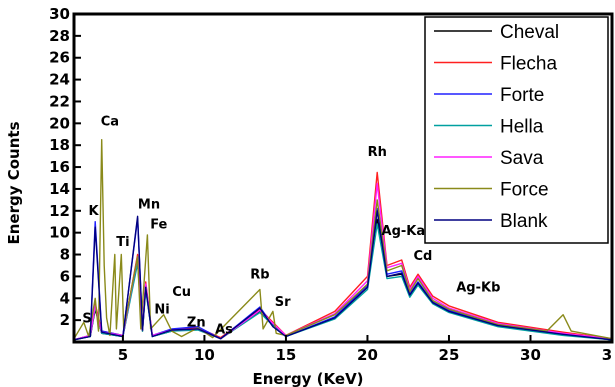 The image size is (615, 387). I want to click on peak-label-ti: Ti, so click(122, 242).